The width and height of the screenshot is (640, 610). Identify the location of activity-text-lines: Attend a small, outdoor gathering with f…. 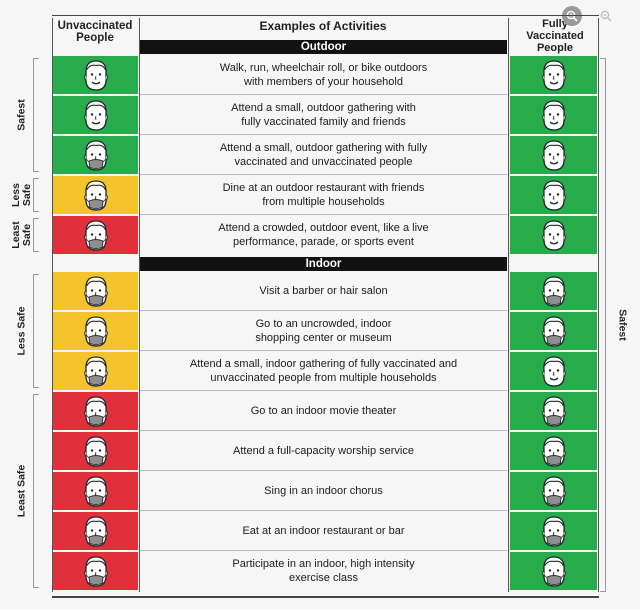
(323, 155).